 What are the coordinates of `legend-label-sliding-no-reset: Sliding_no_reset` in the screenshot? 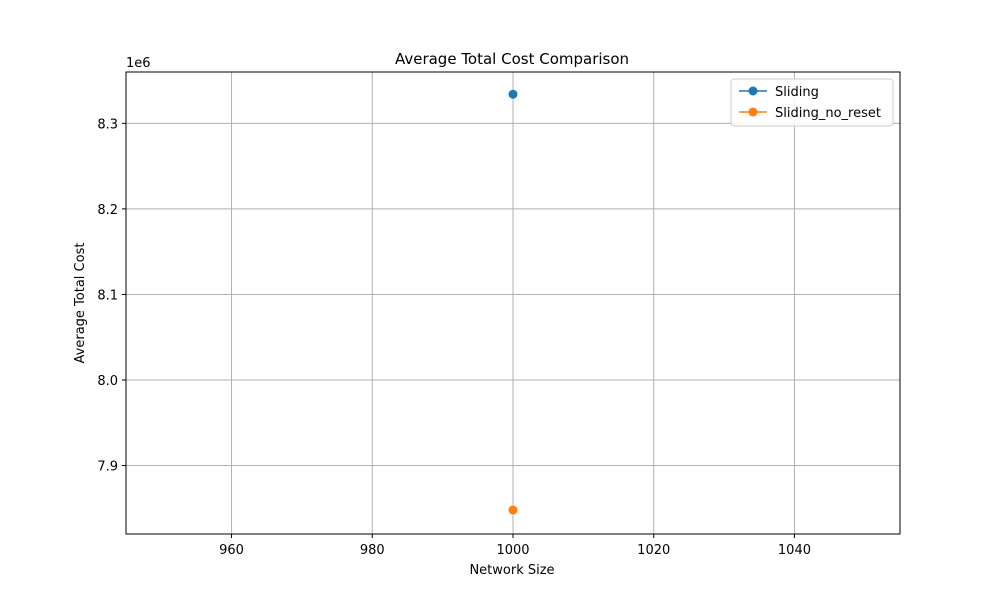 It's located at (828, 113).